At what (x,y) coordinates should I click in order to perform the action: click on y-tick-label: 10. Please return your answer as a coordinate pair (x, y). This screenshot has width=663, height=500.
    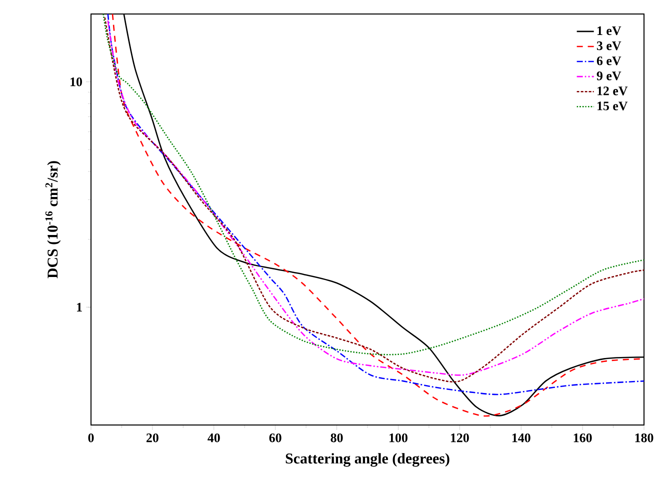
    Looking at the image, I should click on (76, 81).